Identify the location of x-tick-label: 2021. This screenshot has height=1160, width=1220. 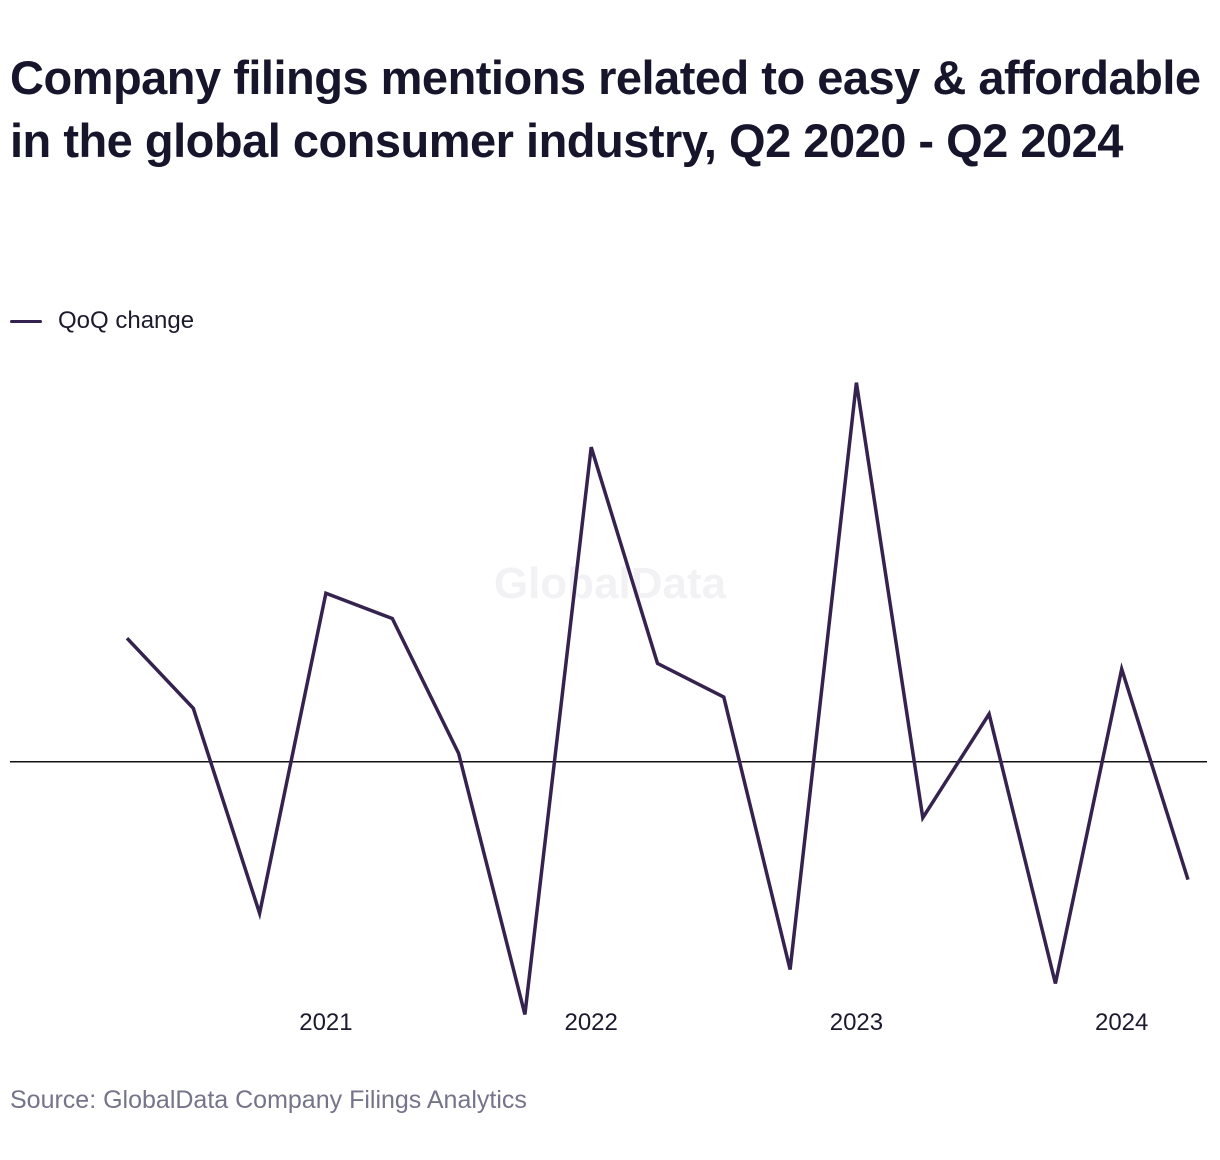
(325, 1022).